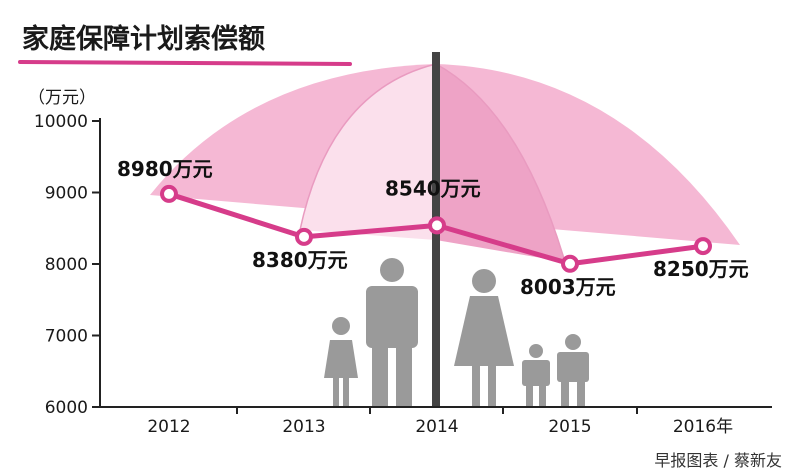 This screenshot has height=475, width=800. Describe the element at coordinates (66, 408) in the screenshot. I see `y-tick-label: 6000` at that location.